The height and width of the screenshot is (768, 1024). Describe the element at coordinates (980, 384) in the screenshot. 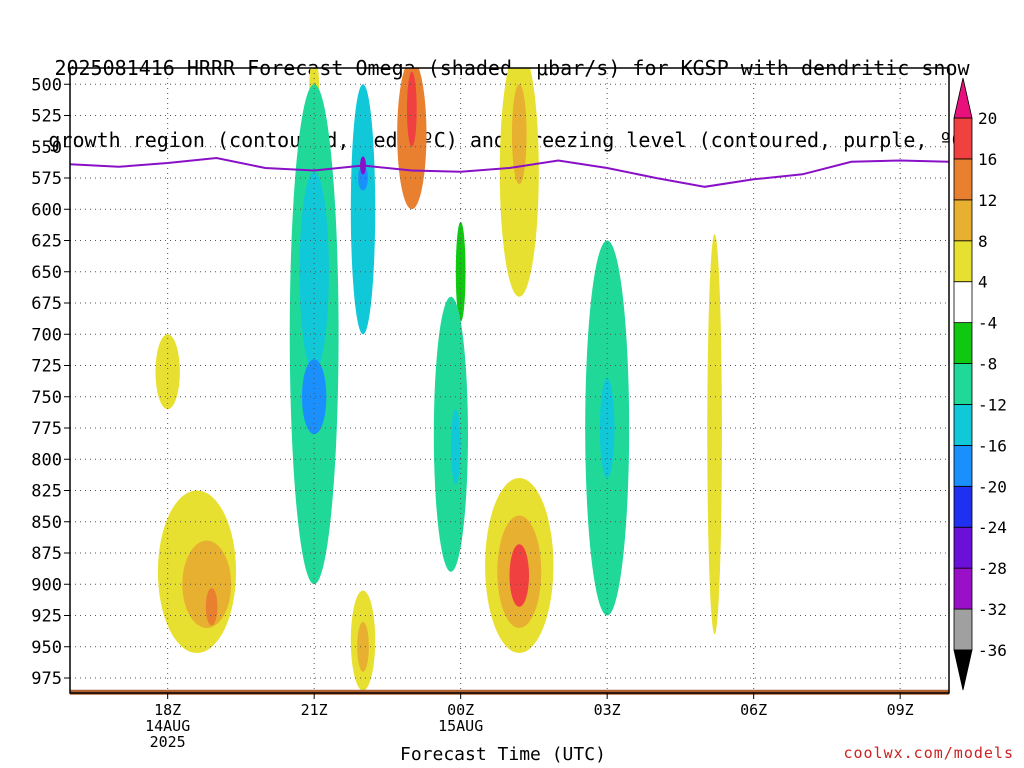

I see `colorbar: -36 -32 -28 -24 -20 -16 -12 -8 -4 4 8 12 16 20` at that location.